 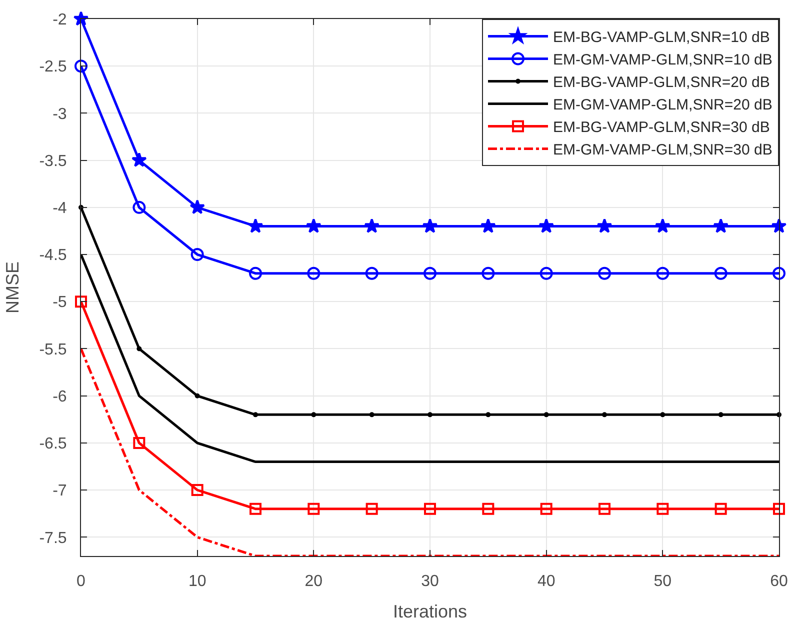 I want to click on y-tick-label: -5.5, so click(x=53, y=349).